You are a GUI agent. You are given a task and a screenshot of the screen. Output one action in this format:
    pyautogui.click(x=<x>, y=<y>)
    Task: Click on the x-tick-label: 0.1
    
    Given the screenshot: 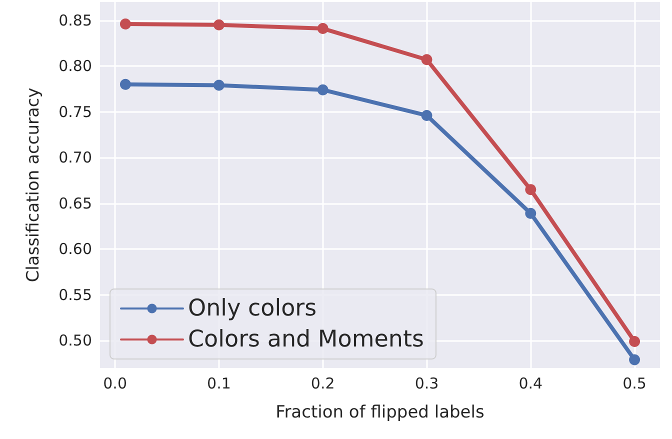 What is the action you would take?
    pyautogui.click(x=219, y=383)
    